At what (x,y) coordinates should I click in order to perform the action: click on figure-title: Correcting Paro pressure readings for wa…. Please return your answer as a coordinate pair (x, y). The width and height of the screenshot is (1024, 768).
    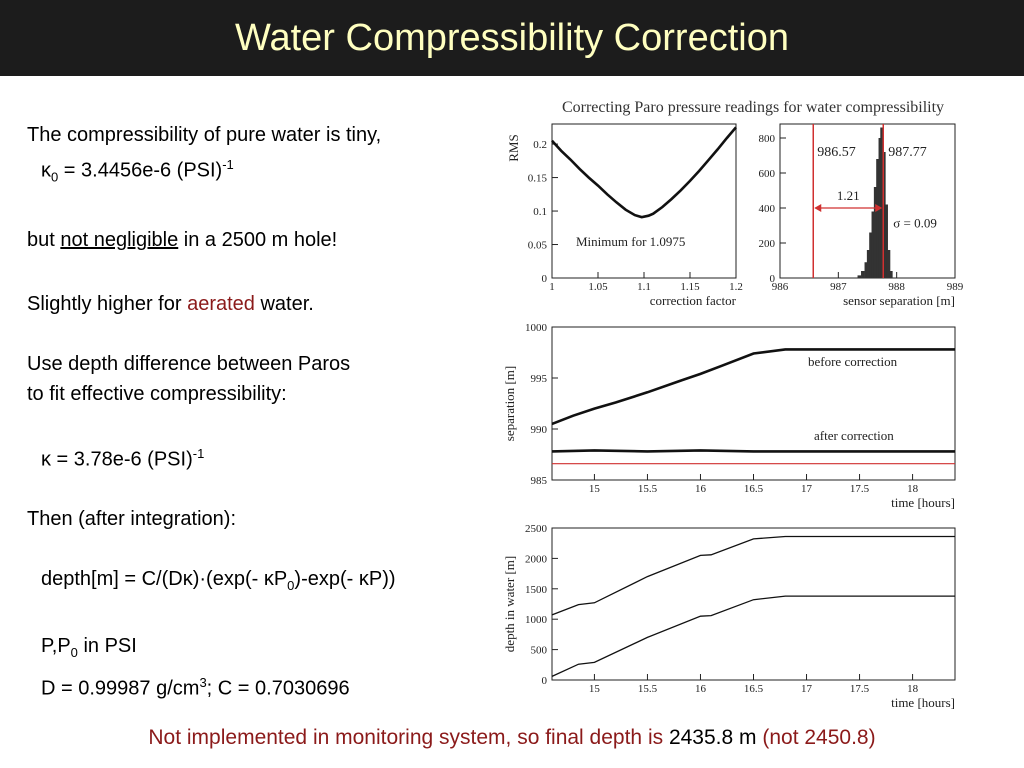
    Looking at the image, I should click on (753, 107).